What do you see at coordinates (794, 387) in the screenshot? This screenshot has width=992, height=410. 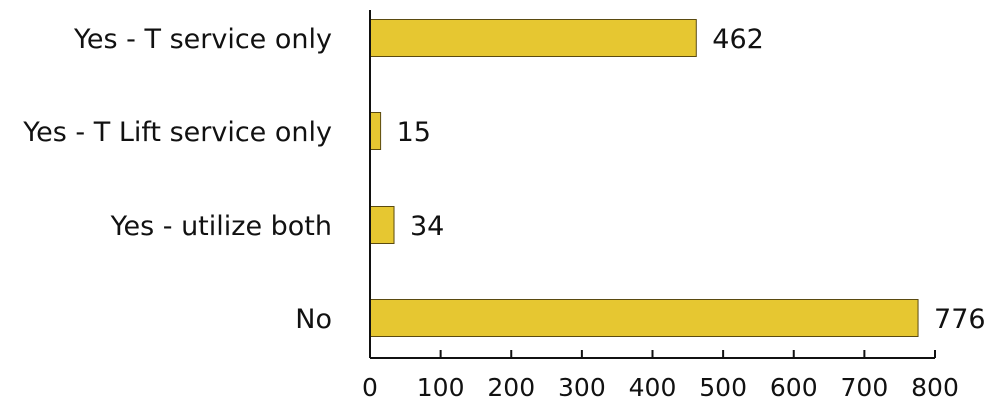 I see `x-tick-label-6: 600` at bounding box center [794, 387].